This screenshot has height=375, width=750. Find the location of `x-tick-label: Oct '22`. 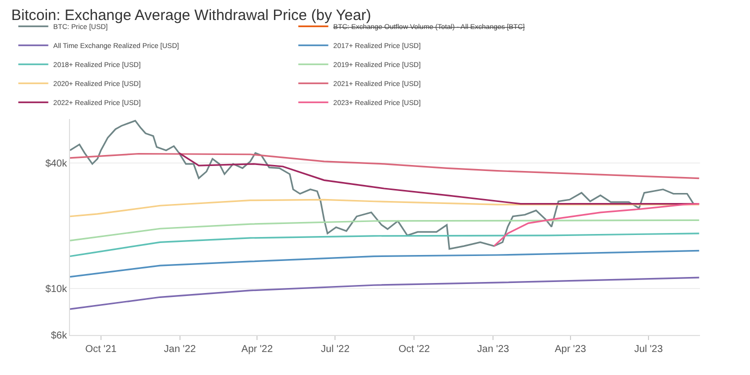

x-tick-label: Oct '22 is located at coordinates (414, 349).